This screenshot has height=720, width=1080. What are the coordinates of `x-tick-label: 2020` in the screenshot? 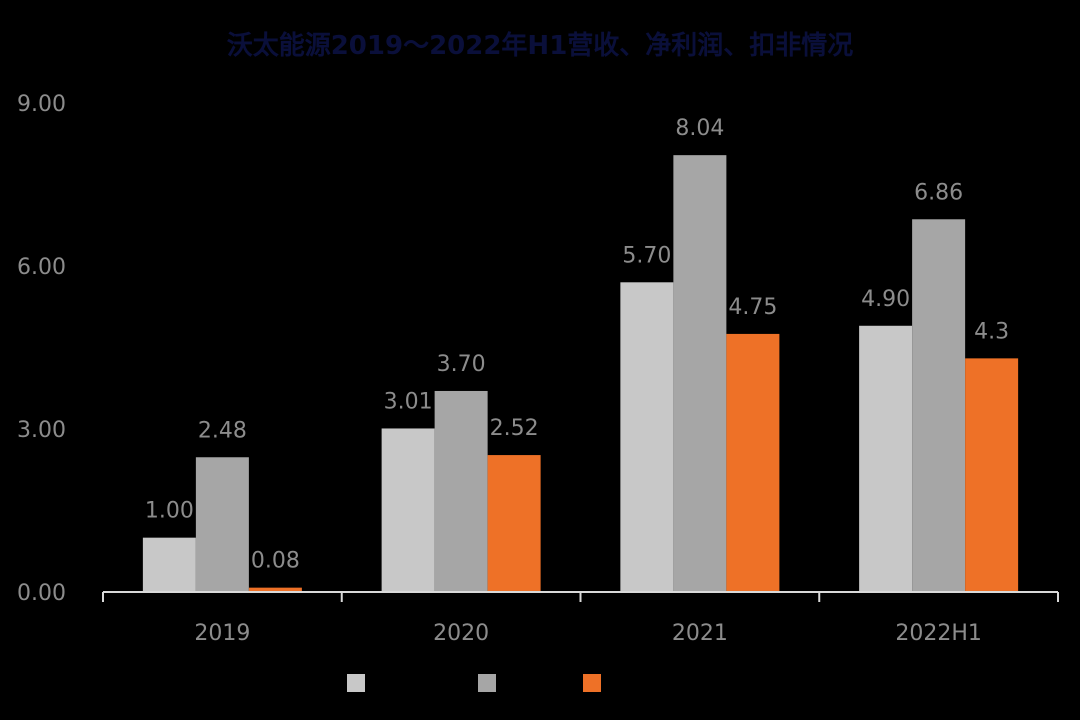 It's located at (461, 633).